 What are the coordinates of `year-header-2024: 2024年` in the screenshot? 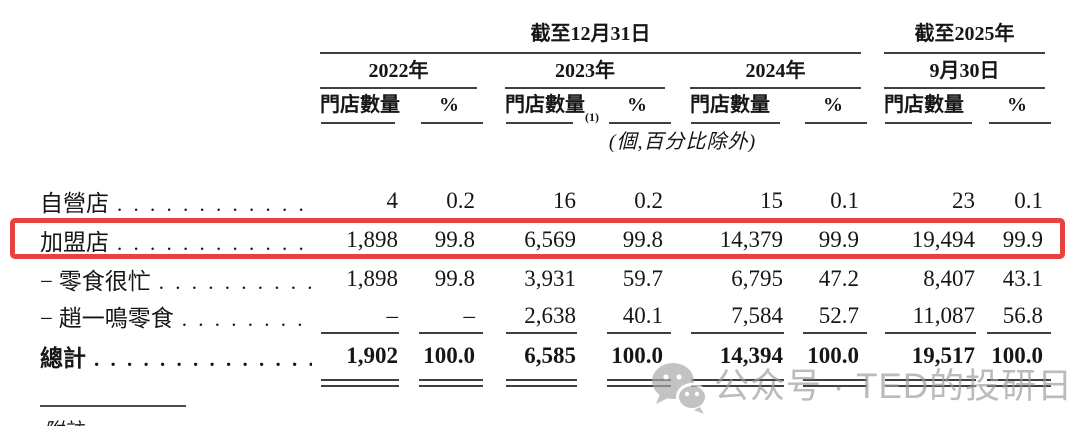 It's located at (775, 71).